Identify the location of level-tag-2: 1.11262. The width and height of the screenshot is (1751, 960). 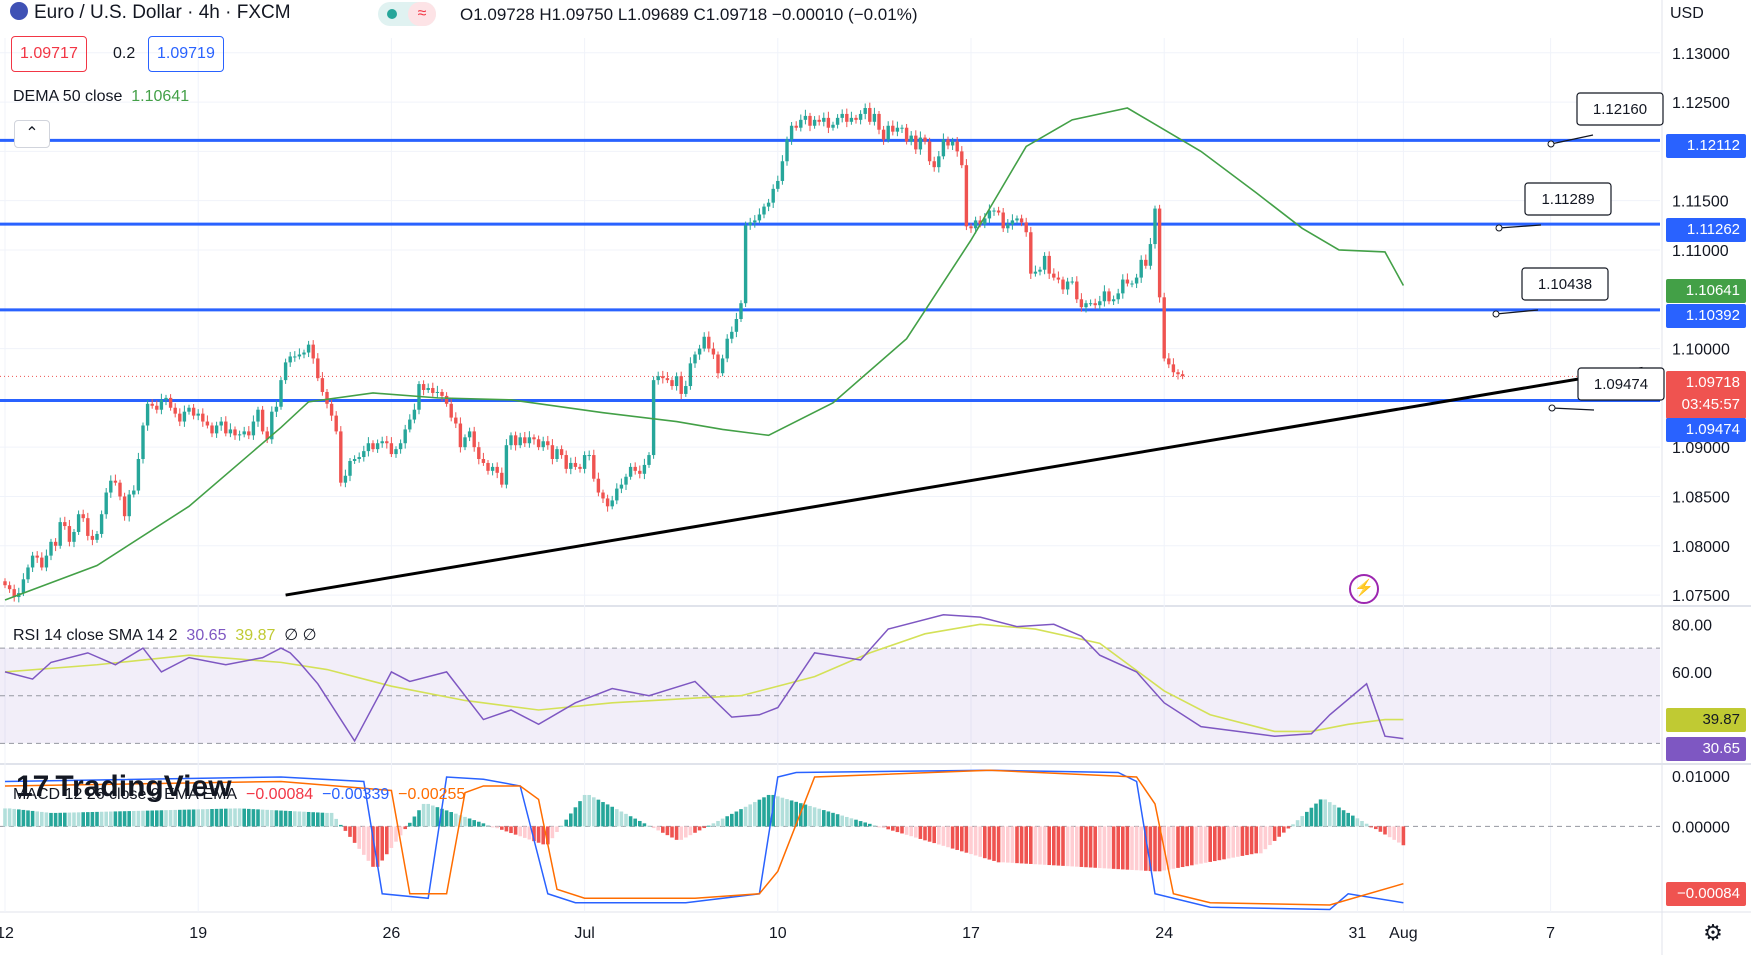
(1706, 230).